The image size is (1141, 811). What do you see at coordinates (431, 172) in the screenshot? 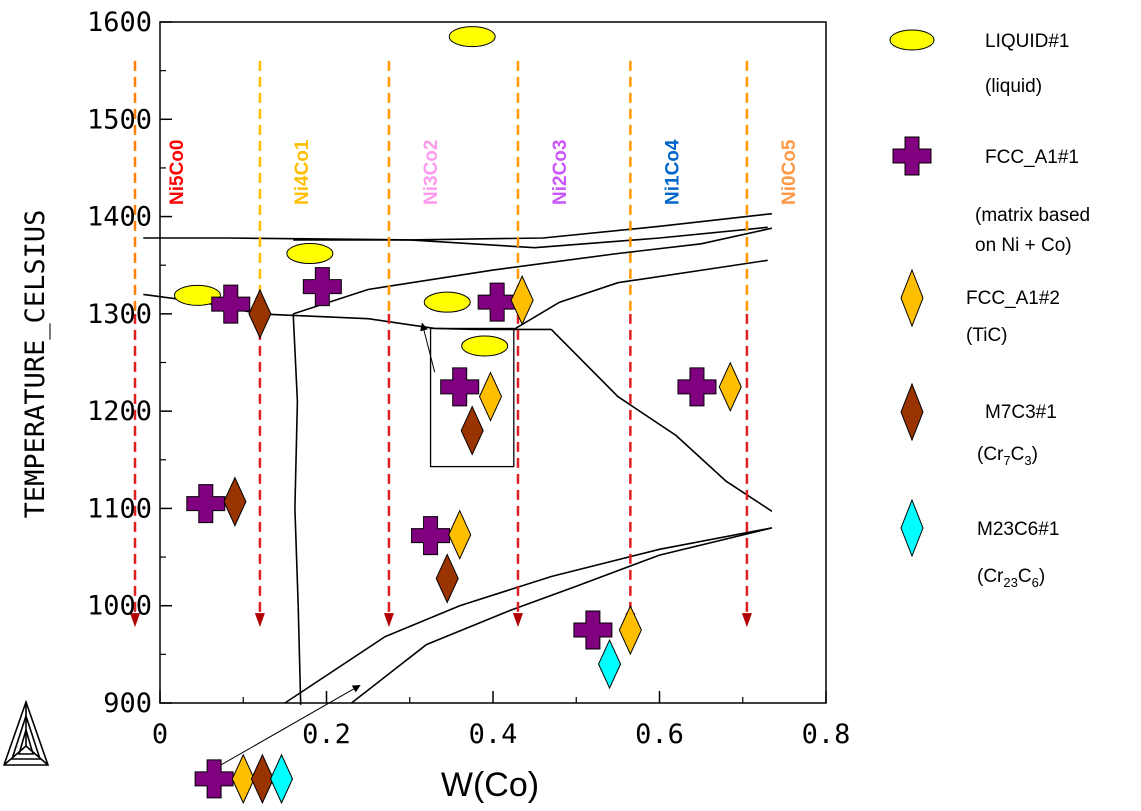
I see `alloy-label-ni3co2: Ni3Co2` at bounding box center [431, 172].